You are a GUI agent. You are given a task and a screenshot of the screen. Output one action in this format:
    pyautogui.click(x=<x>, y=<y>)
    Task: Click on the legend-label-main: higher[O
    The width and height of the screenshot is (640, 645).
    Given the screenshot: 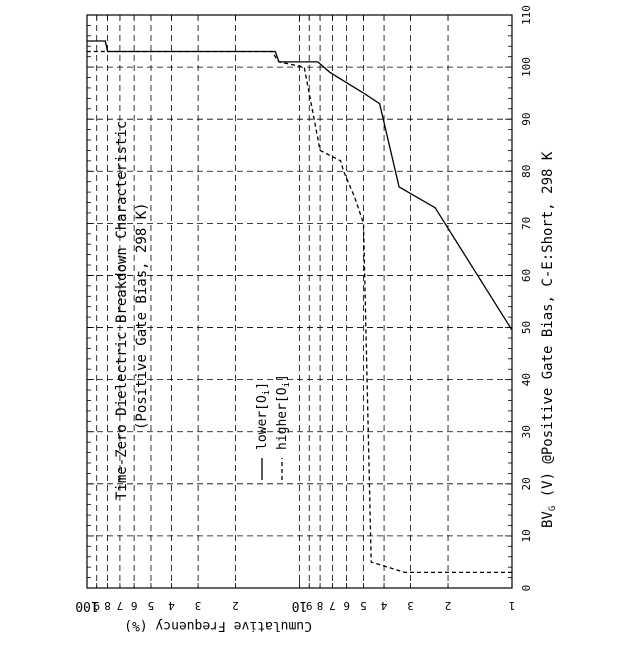 What is the action you would take?
    pyautogui.click(x=282, y=418)
    